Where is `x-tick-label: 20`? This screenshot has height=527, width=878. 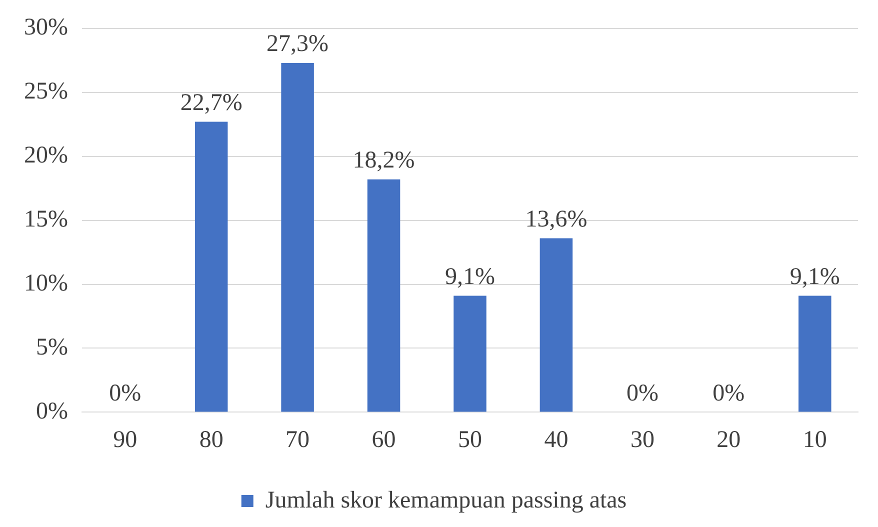
x-tick-label: 20 is located at coordinates (728, 439).